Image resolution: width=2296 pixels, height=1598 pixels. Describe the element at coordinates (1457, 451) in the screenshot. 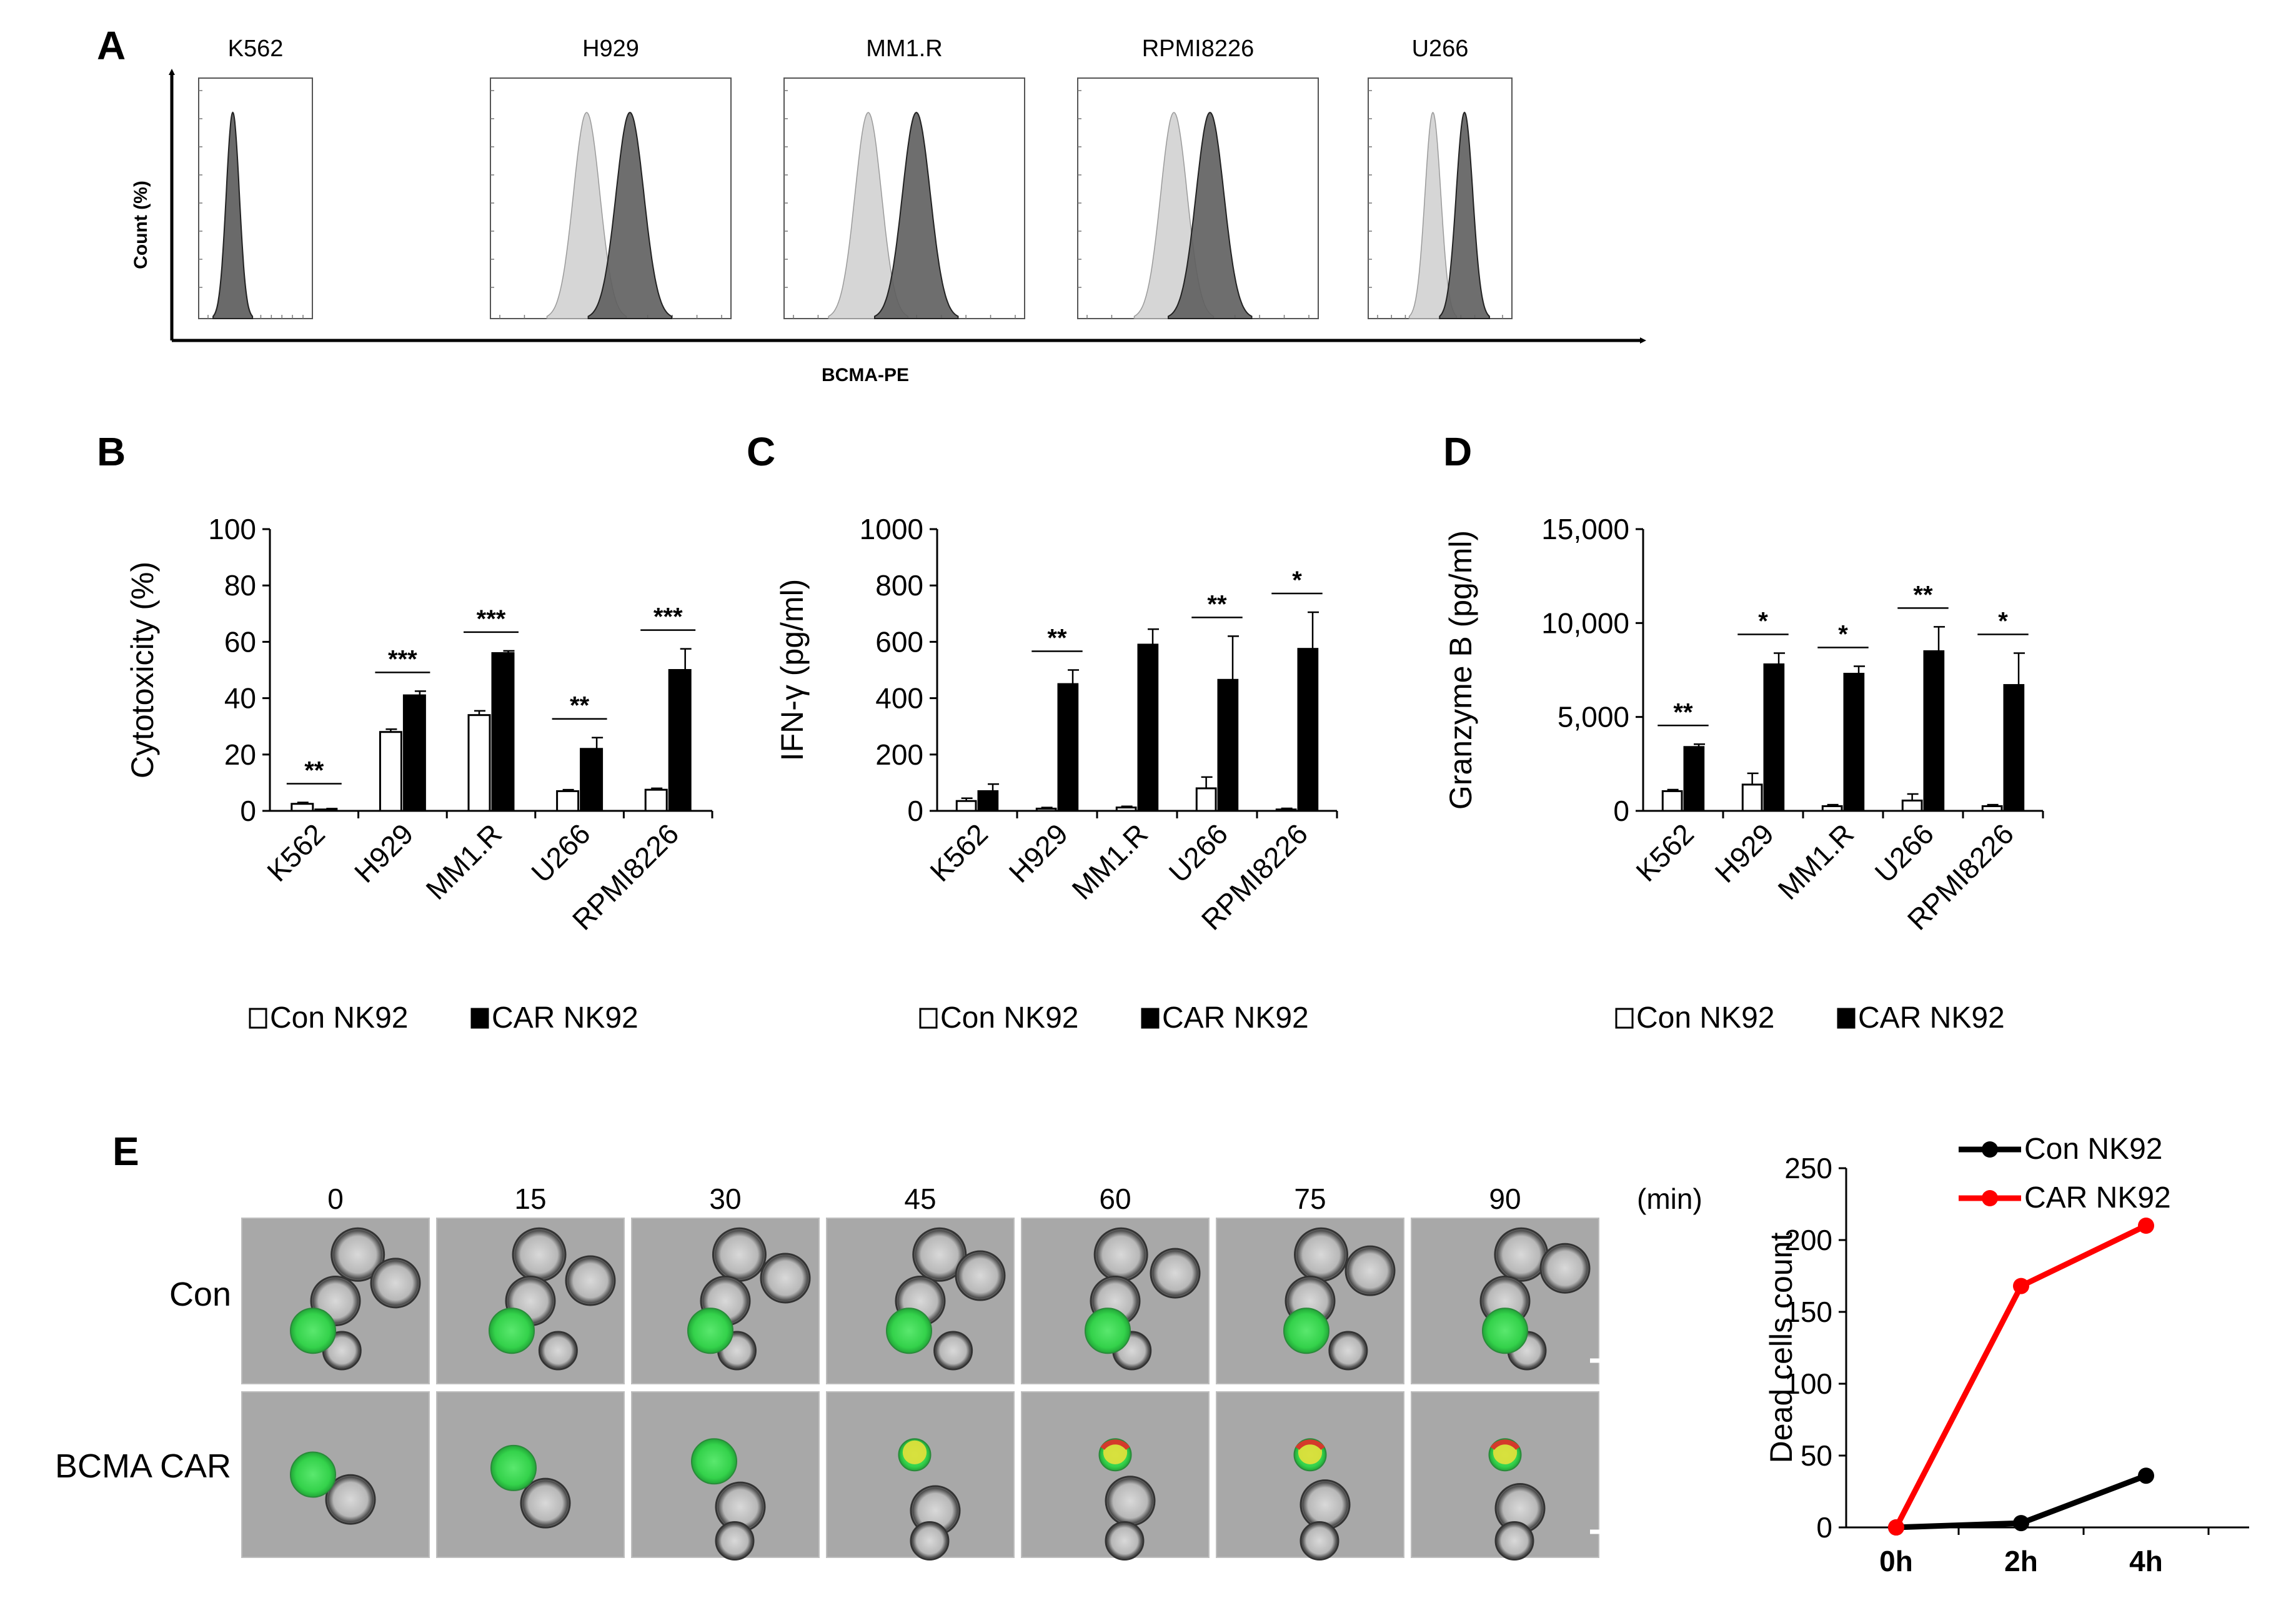

I see `panel-letter-d: D` at that location.